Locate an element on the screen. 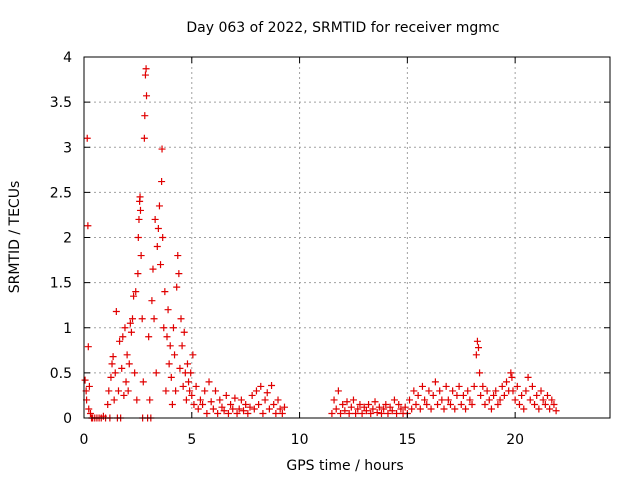 Image resolution: width=640 pixels, height=480 pixels. y-tick-label: 0 is located at coordinates (67, 419).